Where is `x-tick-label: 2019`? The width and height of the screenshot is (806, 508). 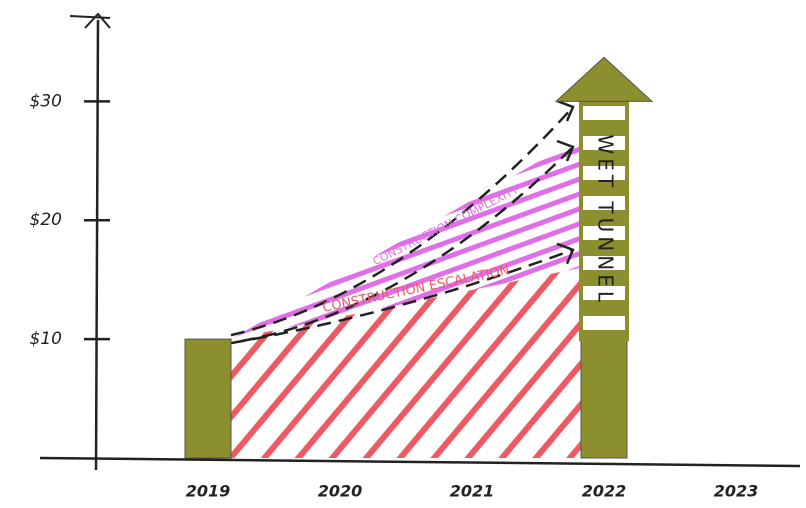
x-tick-label: 2019 is located at coordinates (208, 491).